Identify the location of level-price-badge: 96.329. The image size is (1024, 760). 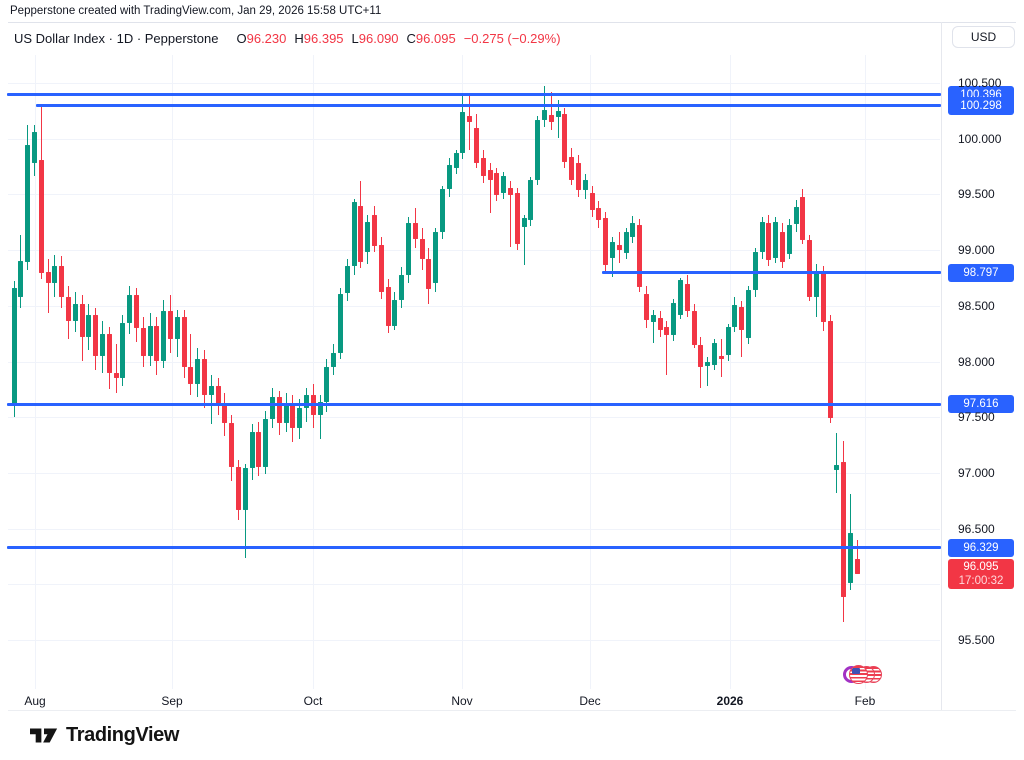
(981, 547).